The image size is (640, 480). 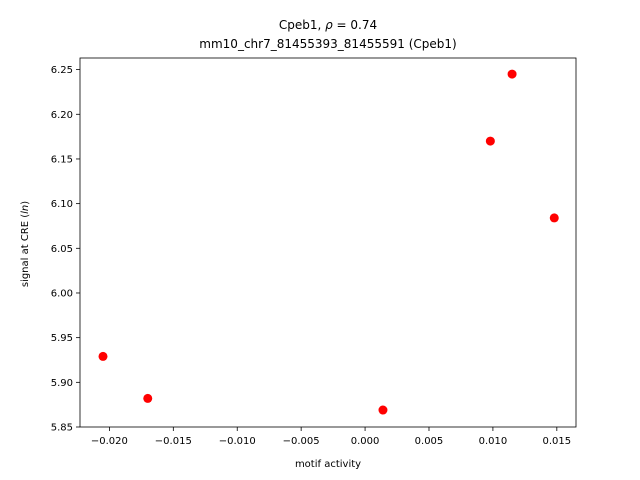 I want to click on x-axis-label: motif activity, so click(x=328, y=464).